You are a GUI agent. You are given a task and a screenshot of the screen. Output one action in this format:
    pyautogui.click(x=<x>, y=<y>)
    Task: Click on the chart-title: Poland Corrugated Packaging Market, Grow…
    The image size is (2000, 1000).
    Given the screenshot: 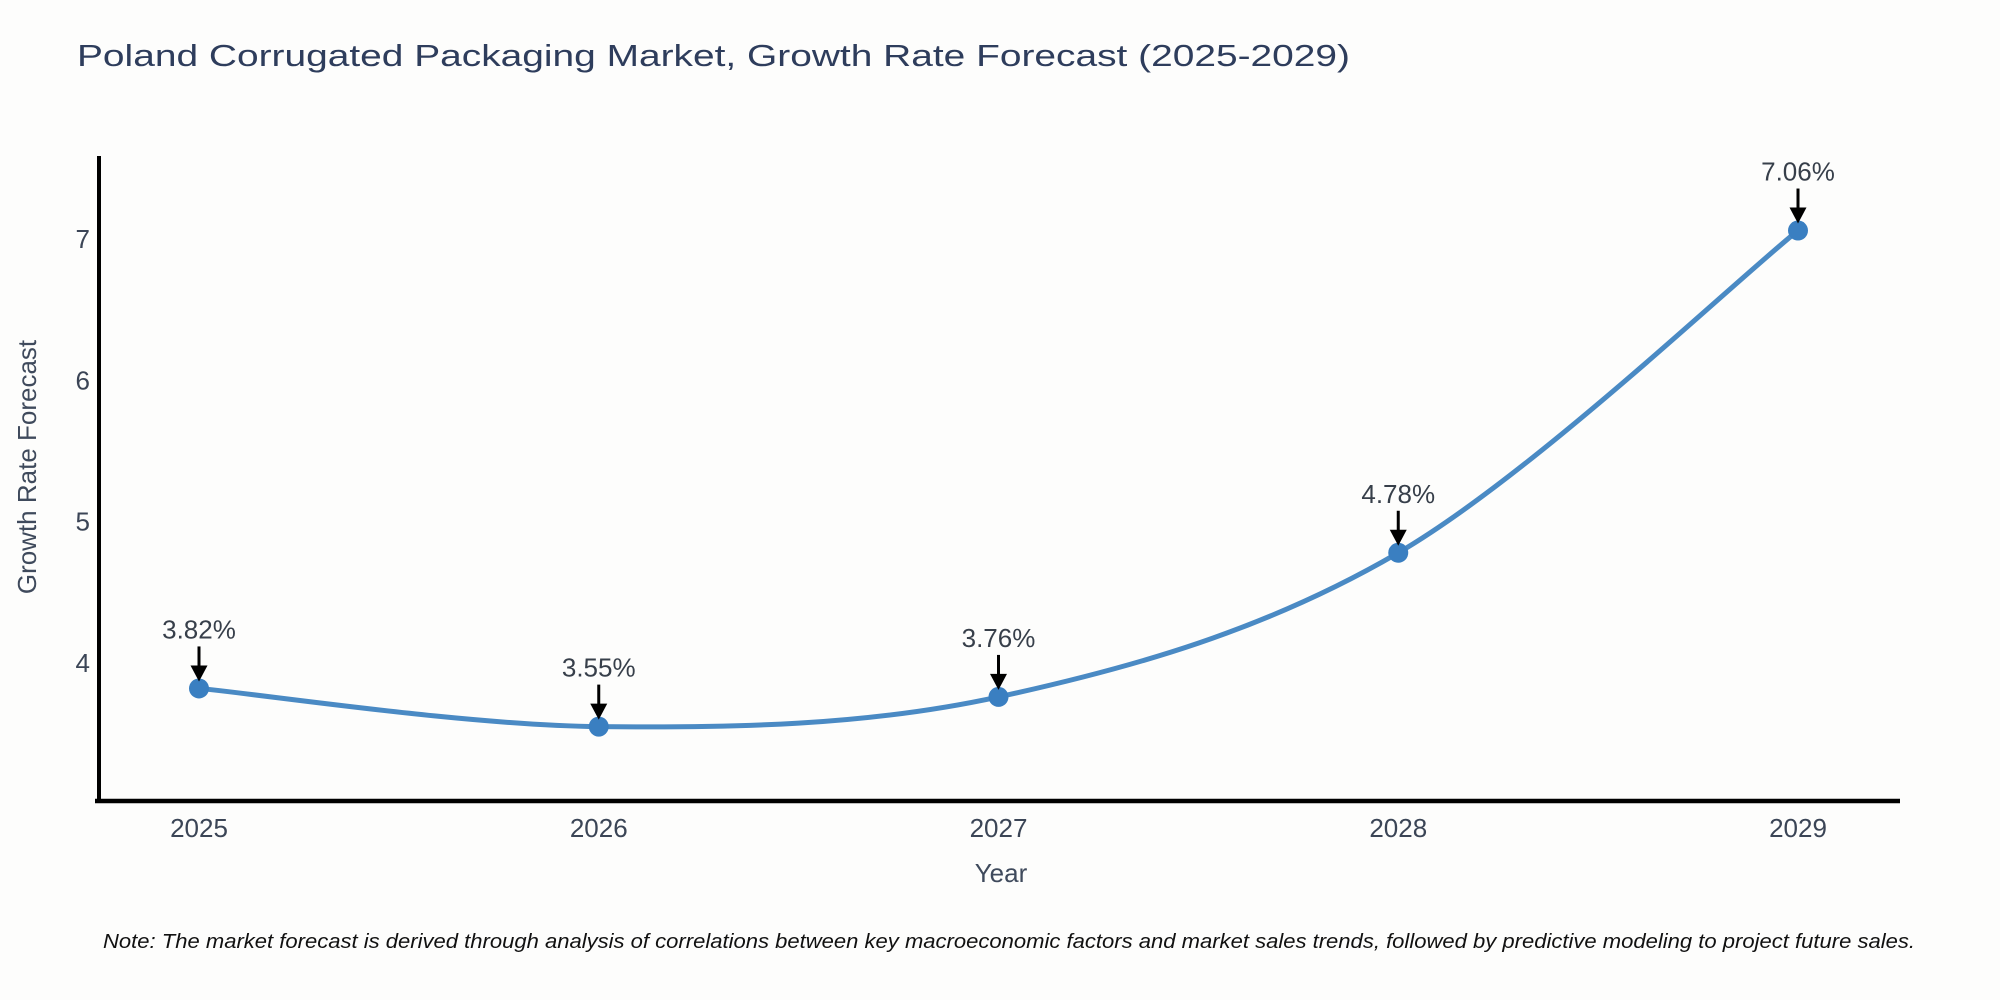 What is the action you would take?
    pyautogui.click(x=713, y=55)
    